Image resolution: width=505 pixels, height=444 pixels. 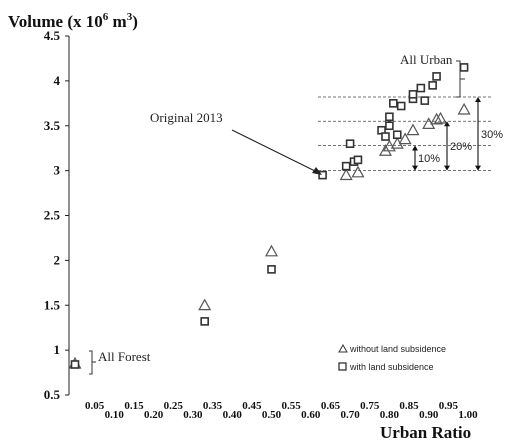 I want to click on y-ticks: 4.5 4 3.5 3 2.5 2 1.5 1 0.5, so click(x=56, y=215).